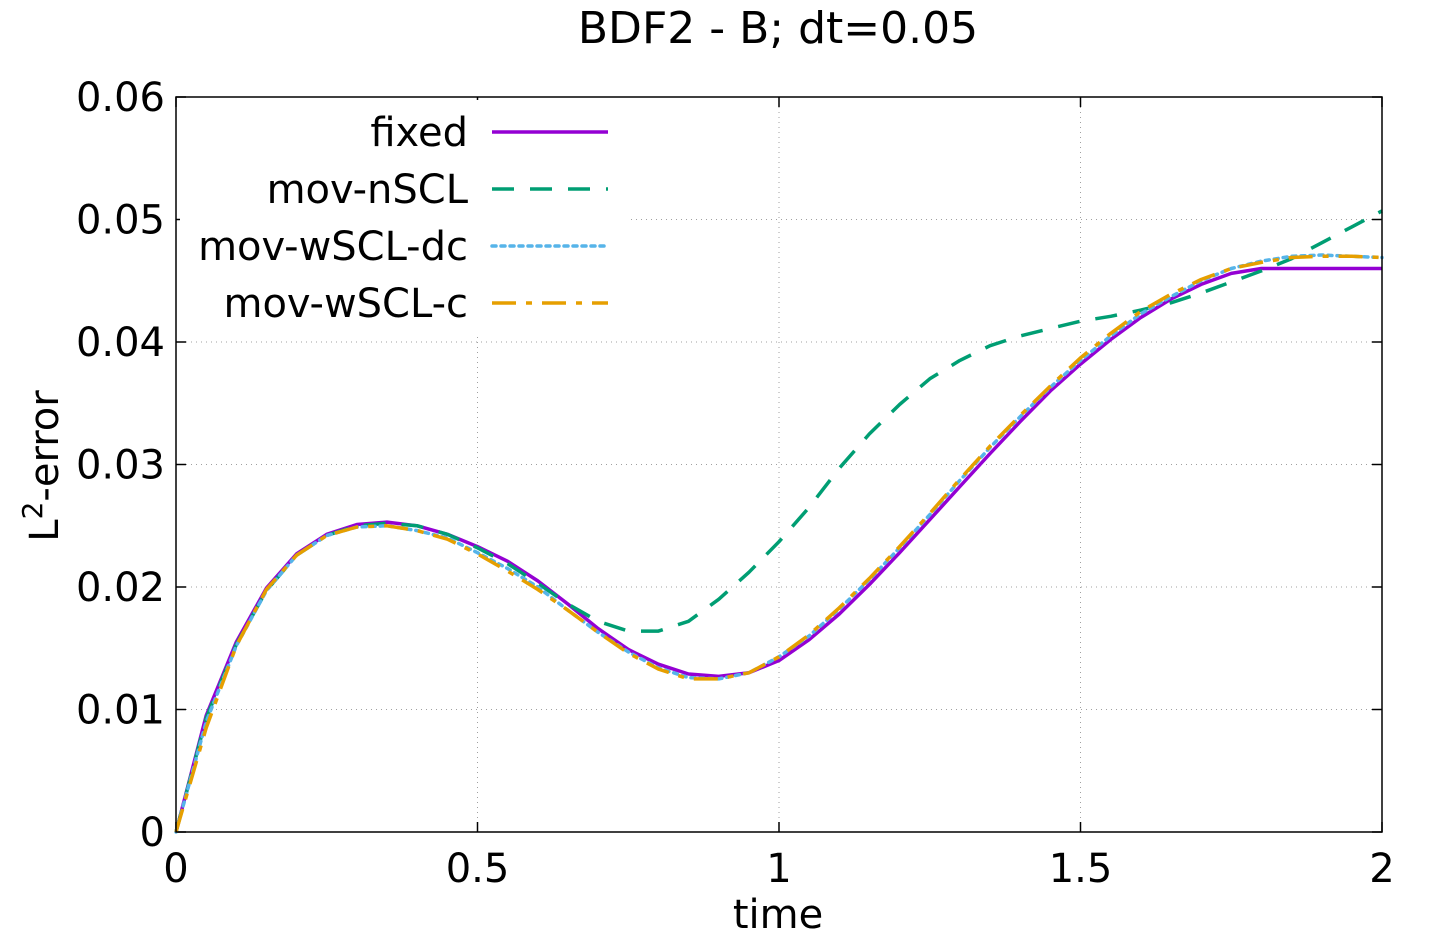 This screenshot has width=1454, height=946. I want to click on y-tick-label: 0.03, so click(120, 466).